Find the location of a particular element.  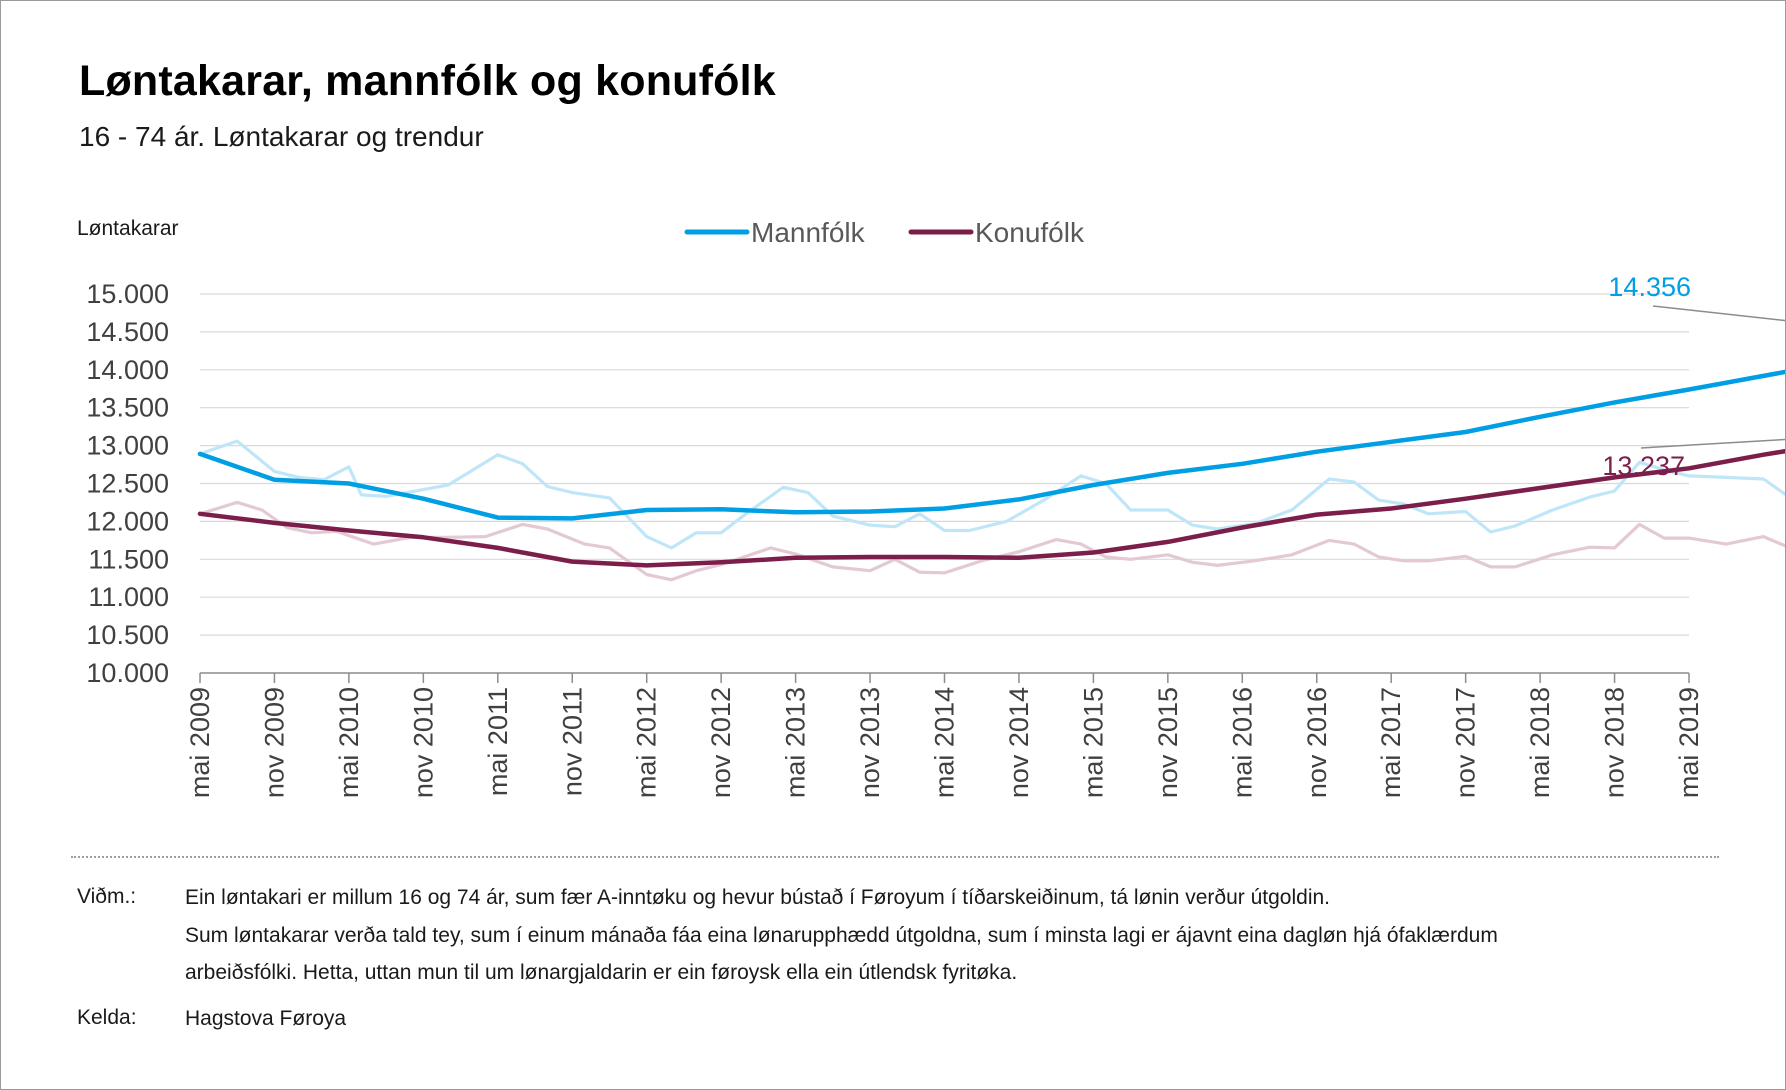

x-tick-label: mai 2010 is located at coordinates (349, 742).